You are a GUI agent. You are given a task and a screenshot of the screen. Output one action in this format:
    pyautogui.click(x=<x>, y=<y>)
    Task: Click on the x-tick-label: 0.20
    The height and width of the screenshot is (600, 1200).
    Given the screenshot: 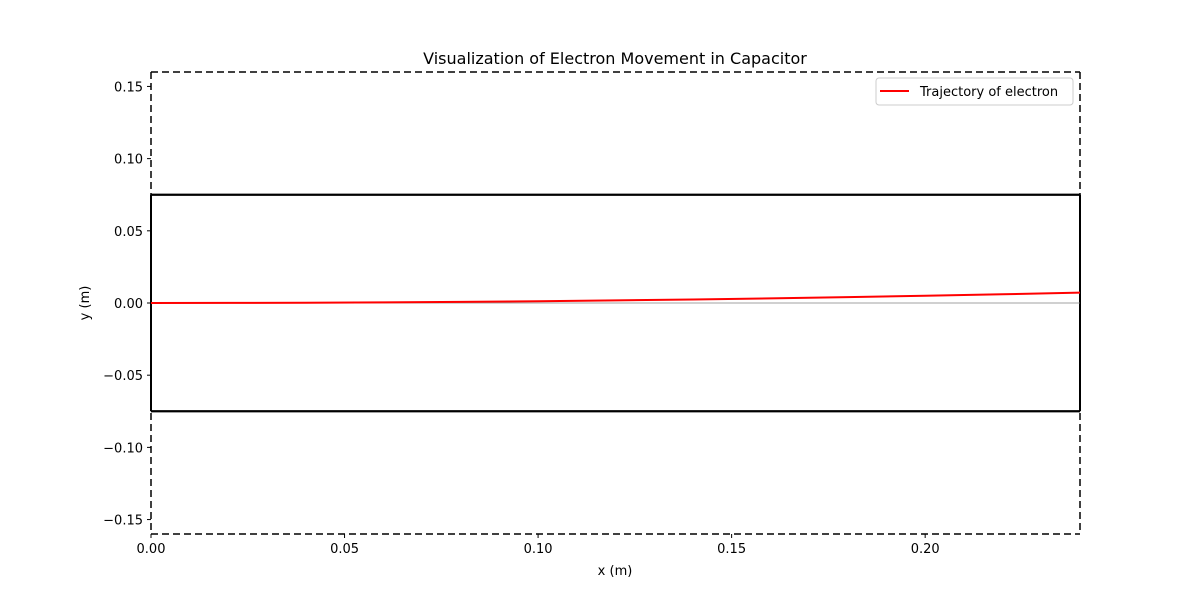 What is the action you would take?
    pyautogui.click(x=925, y=549)
    